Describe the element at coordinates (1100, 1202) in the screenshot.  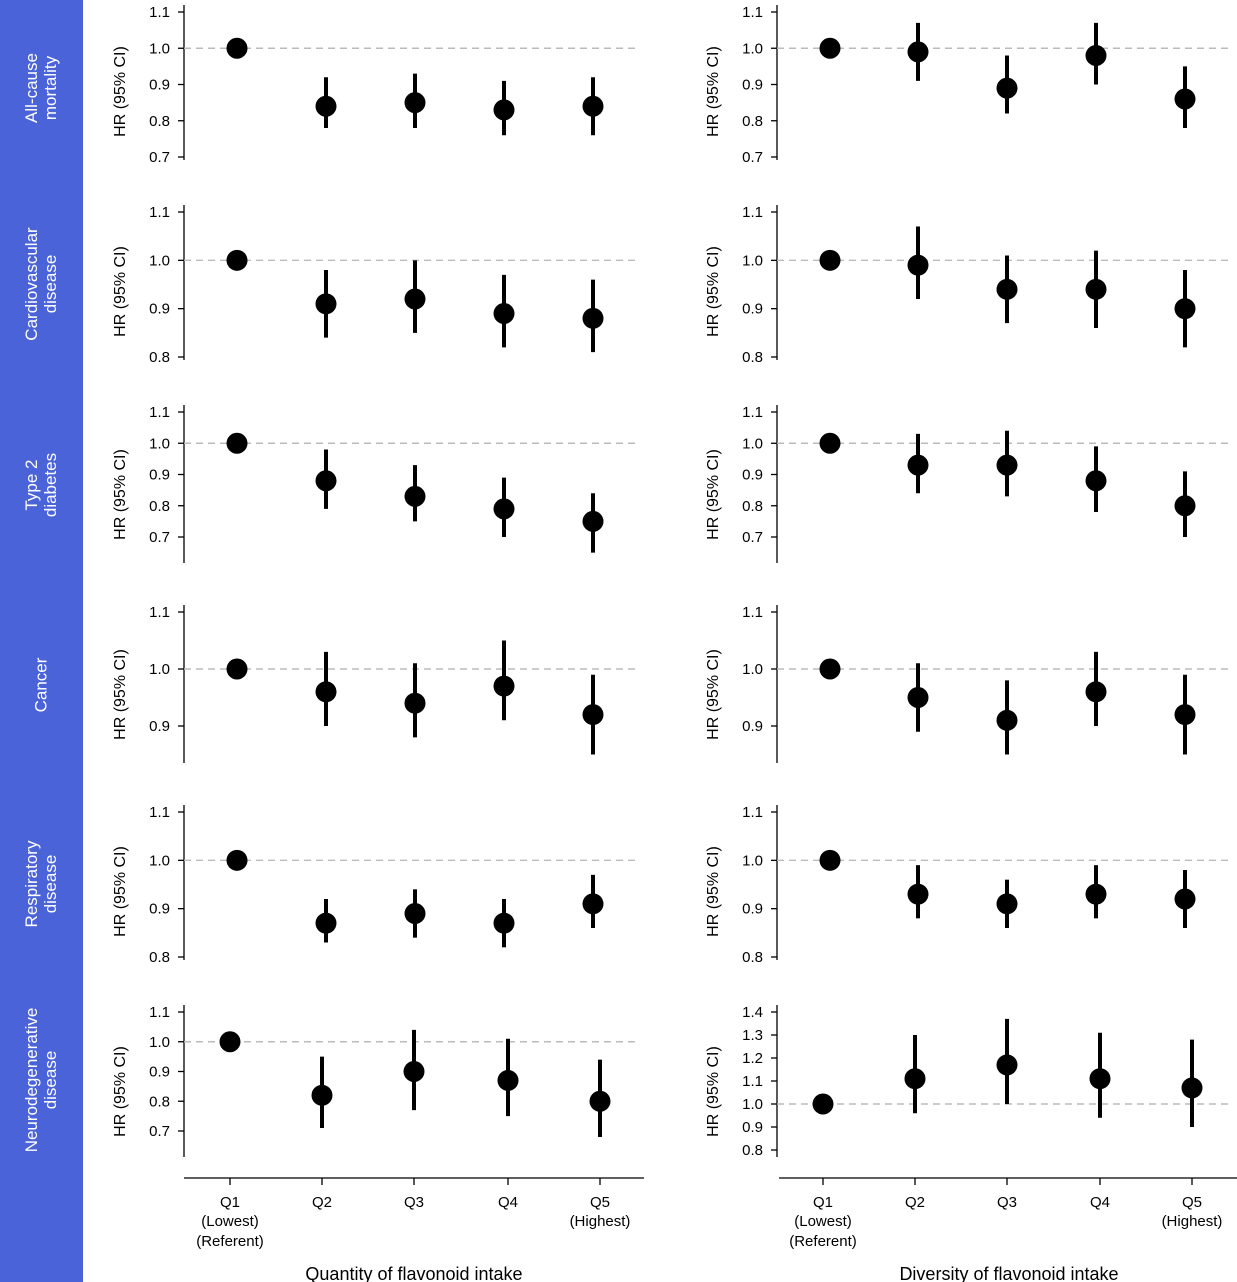
I see `x-tick-label-q4: Q4` at that location.